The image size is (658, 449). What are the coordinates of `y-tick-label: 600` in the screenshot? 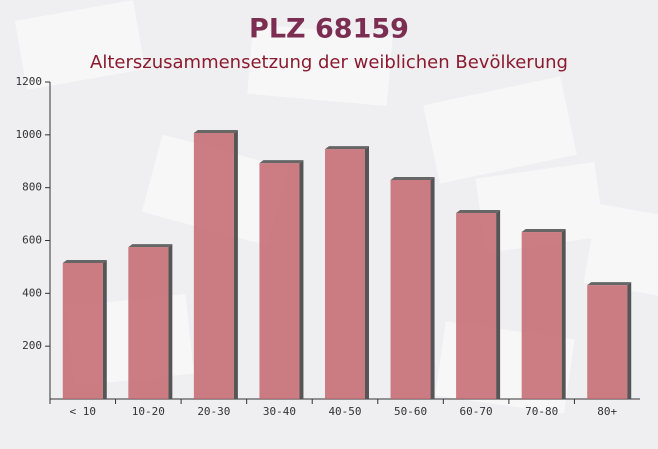 It's located at (32, 240).